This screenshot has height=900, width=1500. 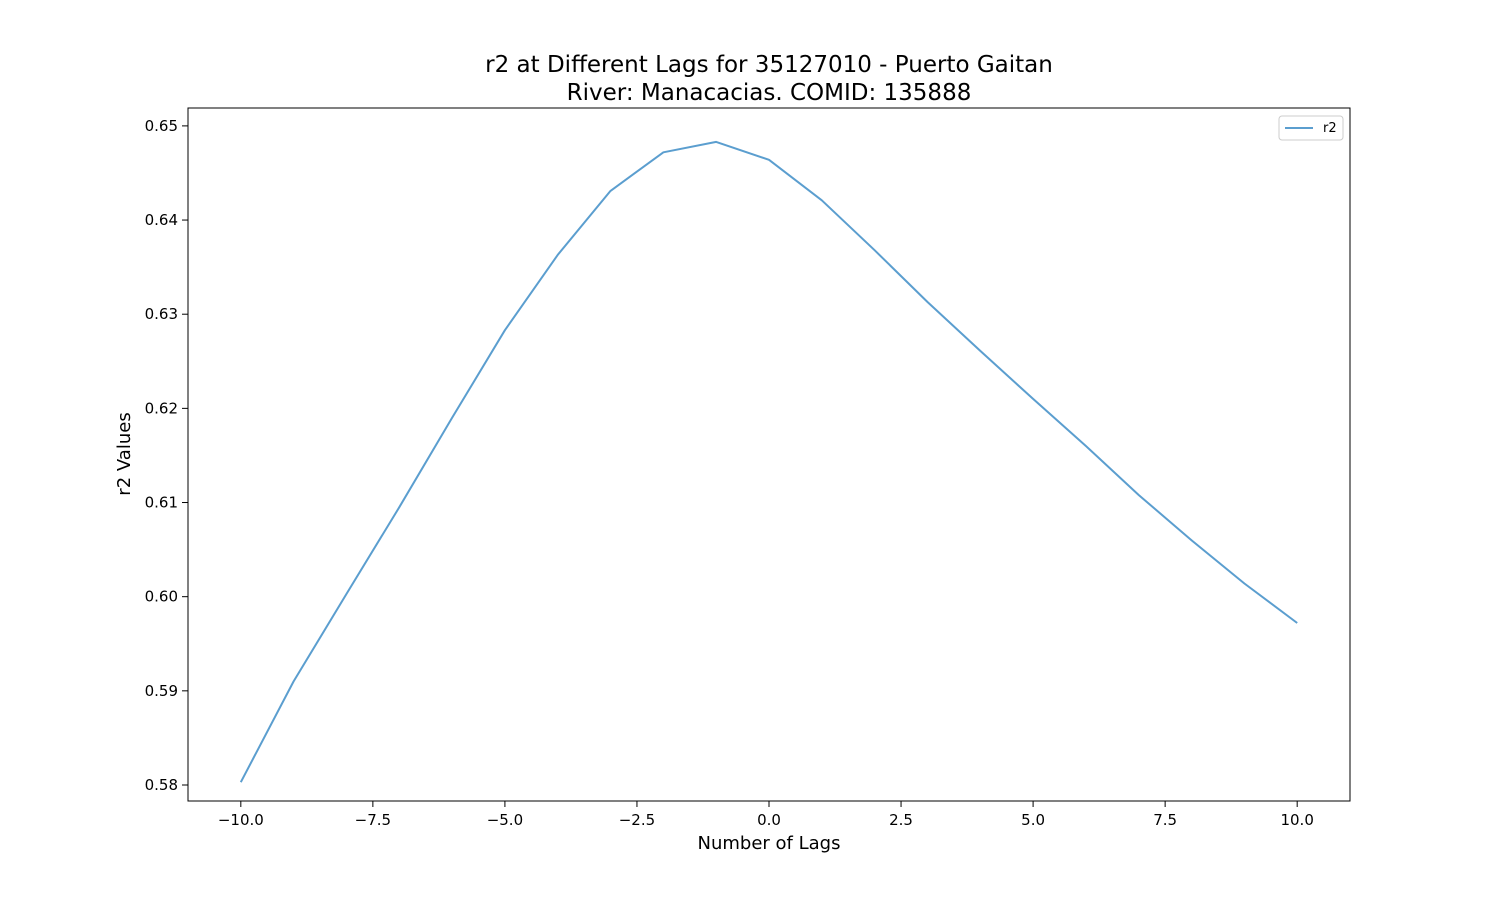 I want to click on x-axis: −10.0 −7.5 −5.0 −2.5 0.0 2.5 5.0 7.5 10.0, so click(x=766, y=815).